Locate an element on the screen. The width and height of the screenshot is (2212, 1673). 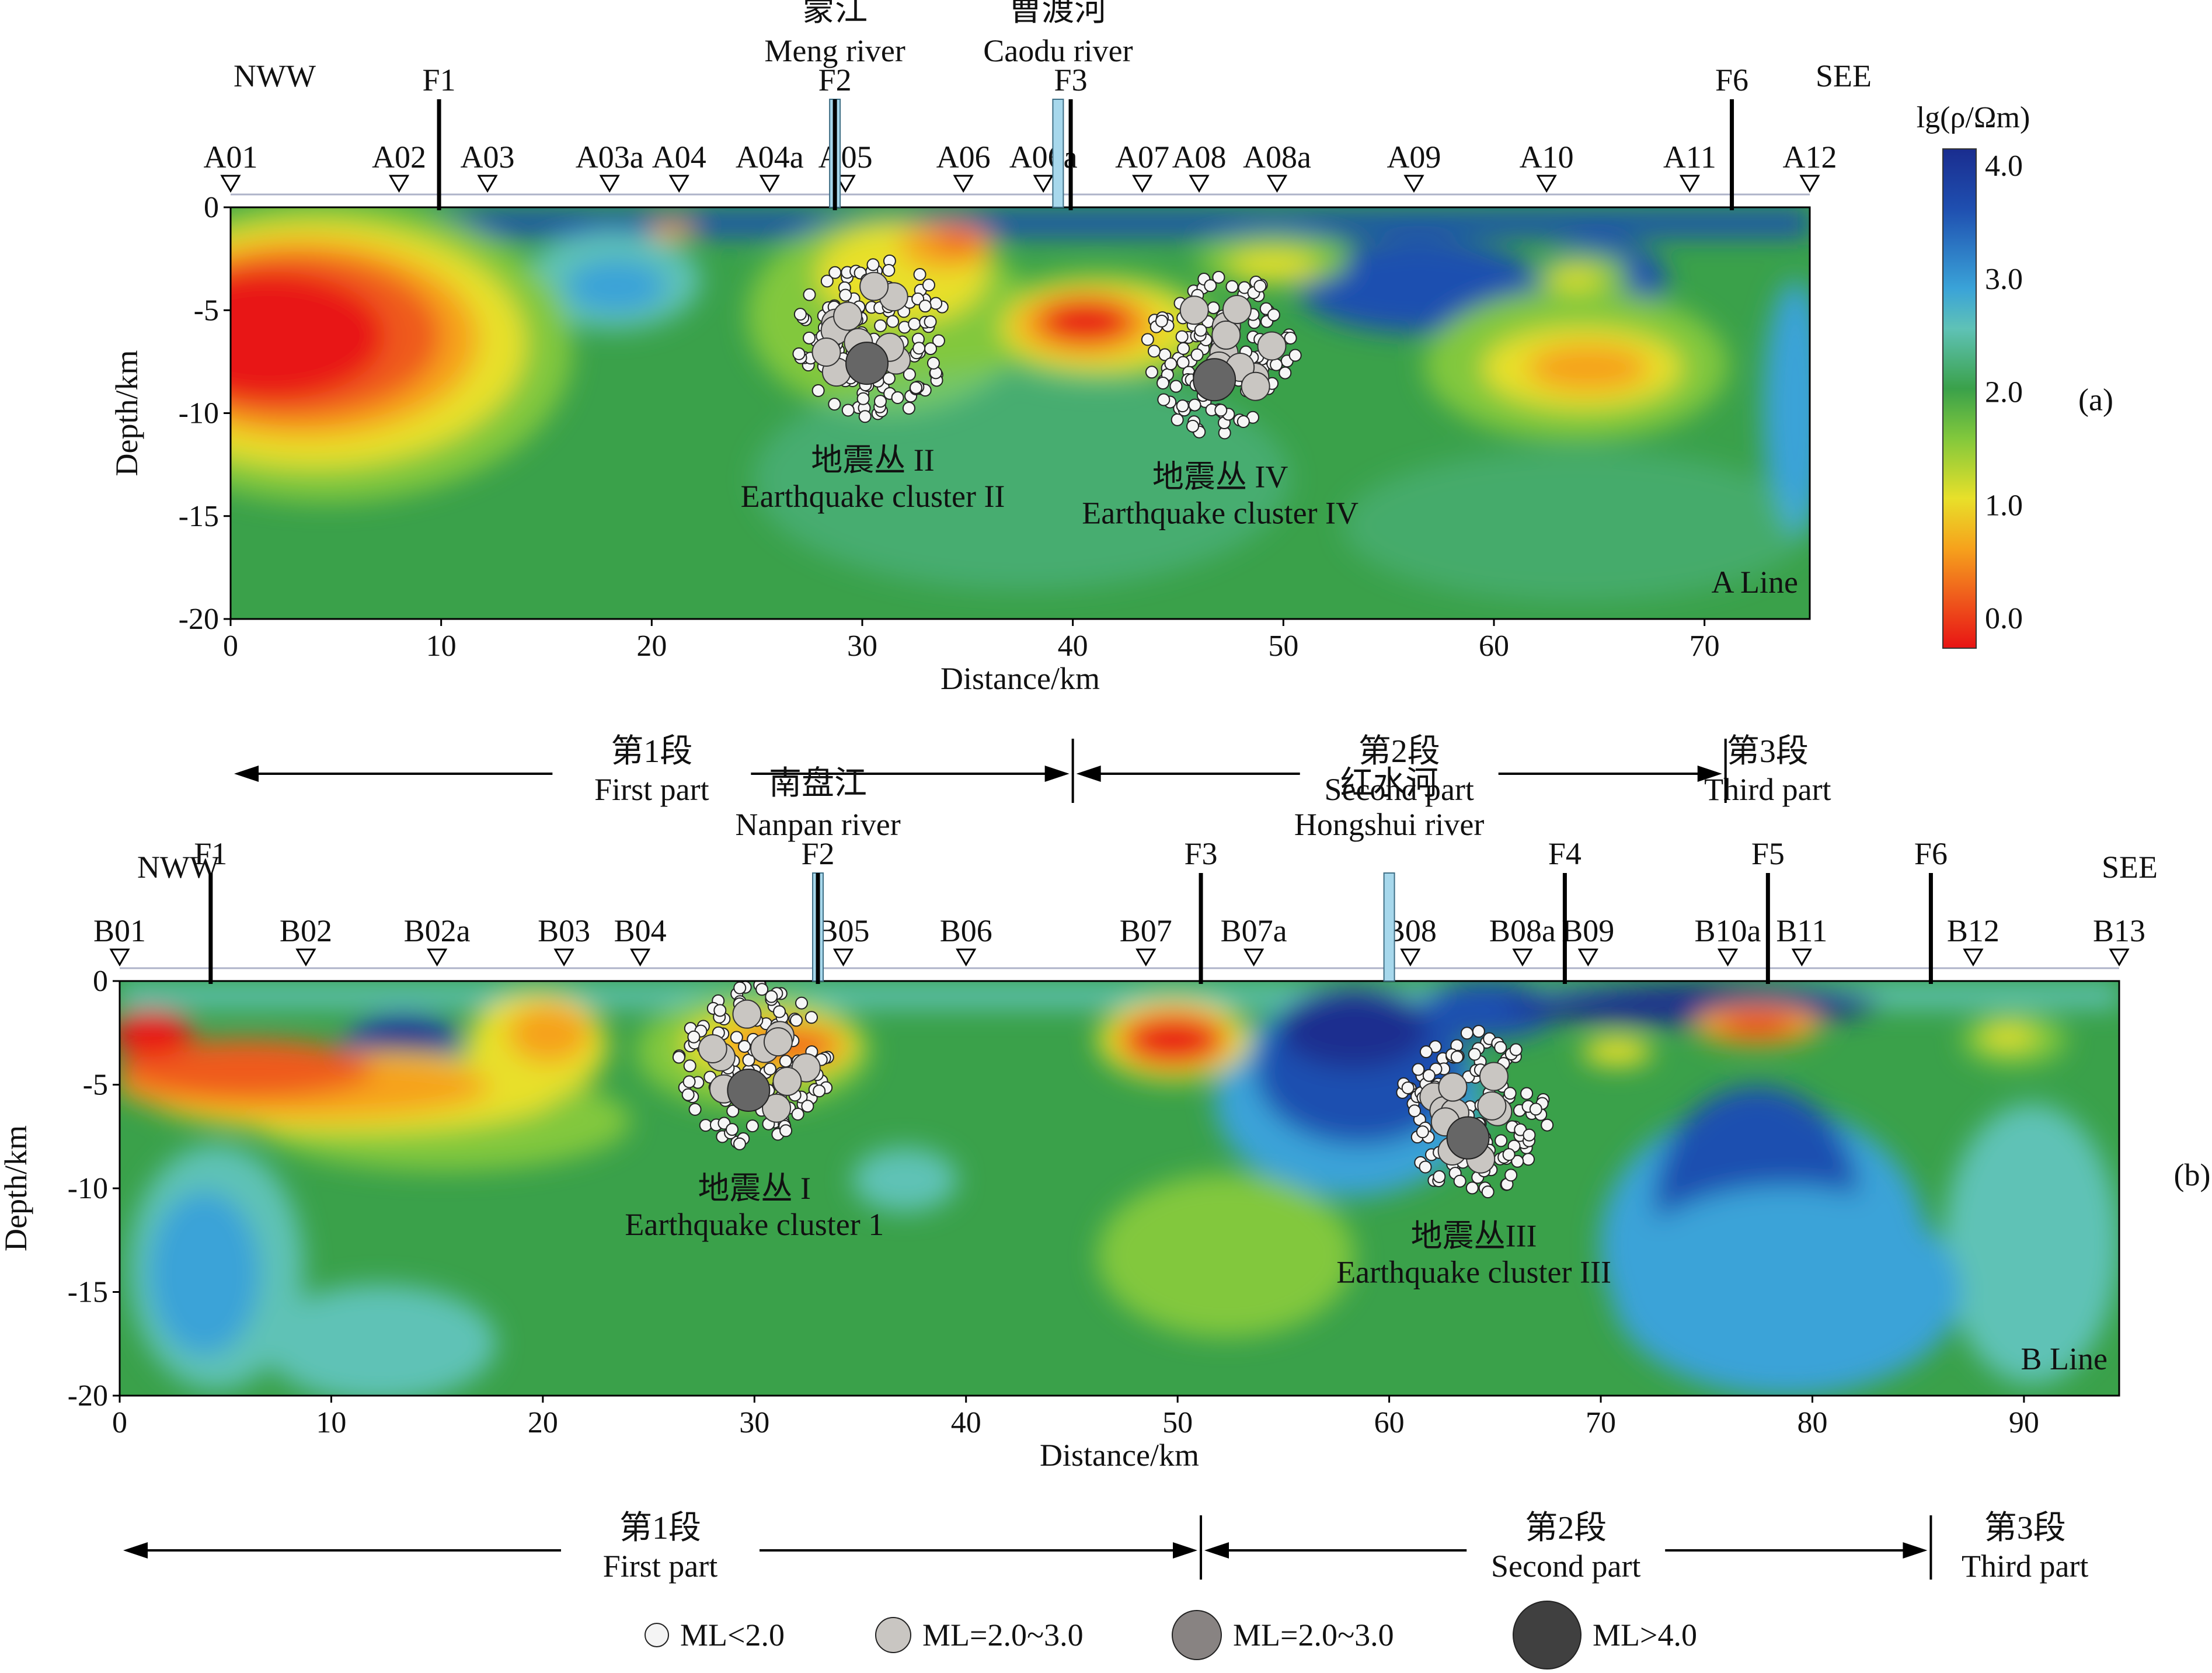
station-label: A06a is located at coordinates (1043, 157).